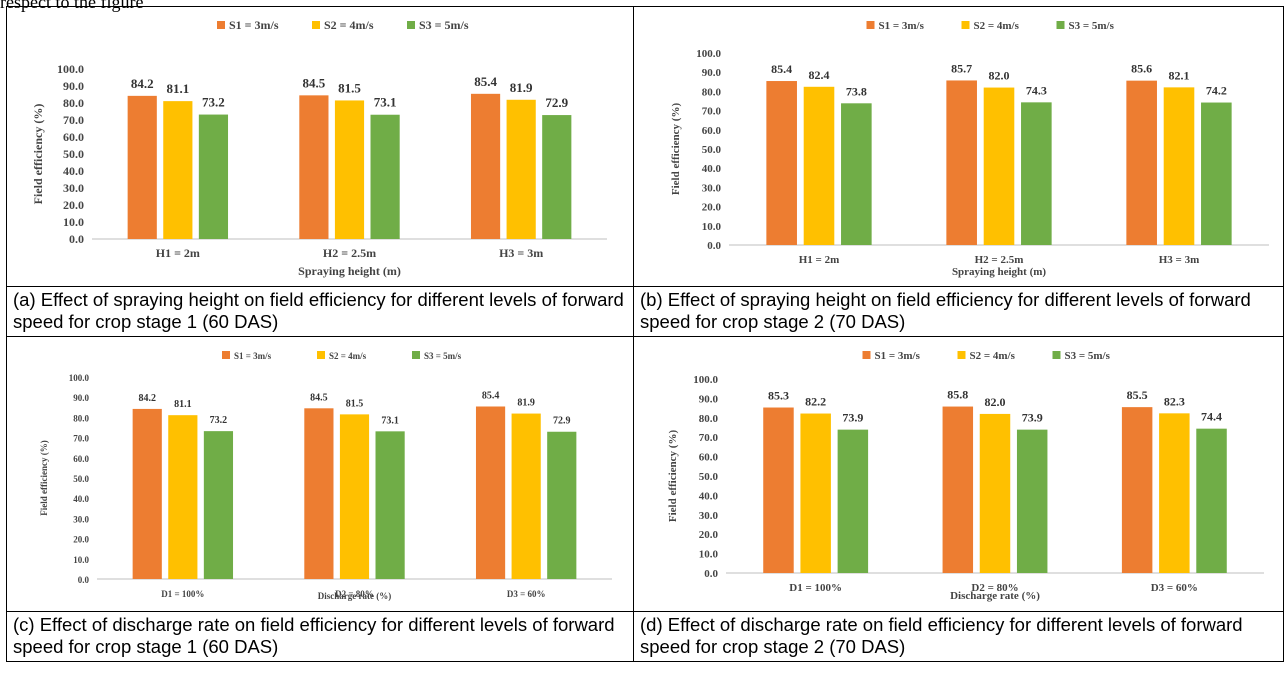 The height and width of the screenshot is (685, 1285). Describe the element at coordinates (314, 82) in the screenshot. I see `chart-a-data-label: 84.5` at that location.